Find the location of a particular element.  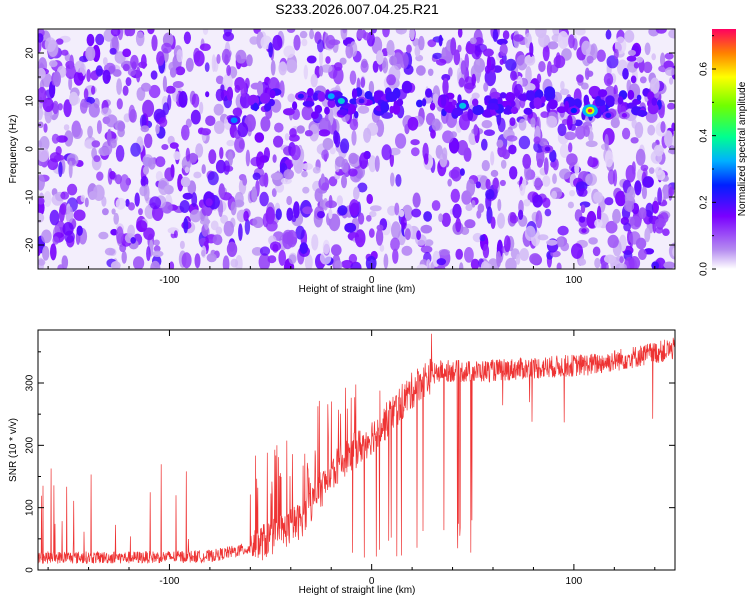

snr-xlabel: Height of straight line (km) is located at coordinates (357, 590).